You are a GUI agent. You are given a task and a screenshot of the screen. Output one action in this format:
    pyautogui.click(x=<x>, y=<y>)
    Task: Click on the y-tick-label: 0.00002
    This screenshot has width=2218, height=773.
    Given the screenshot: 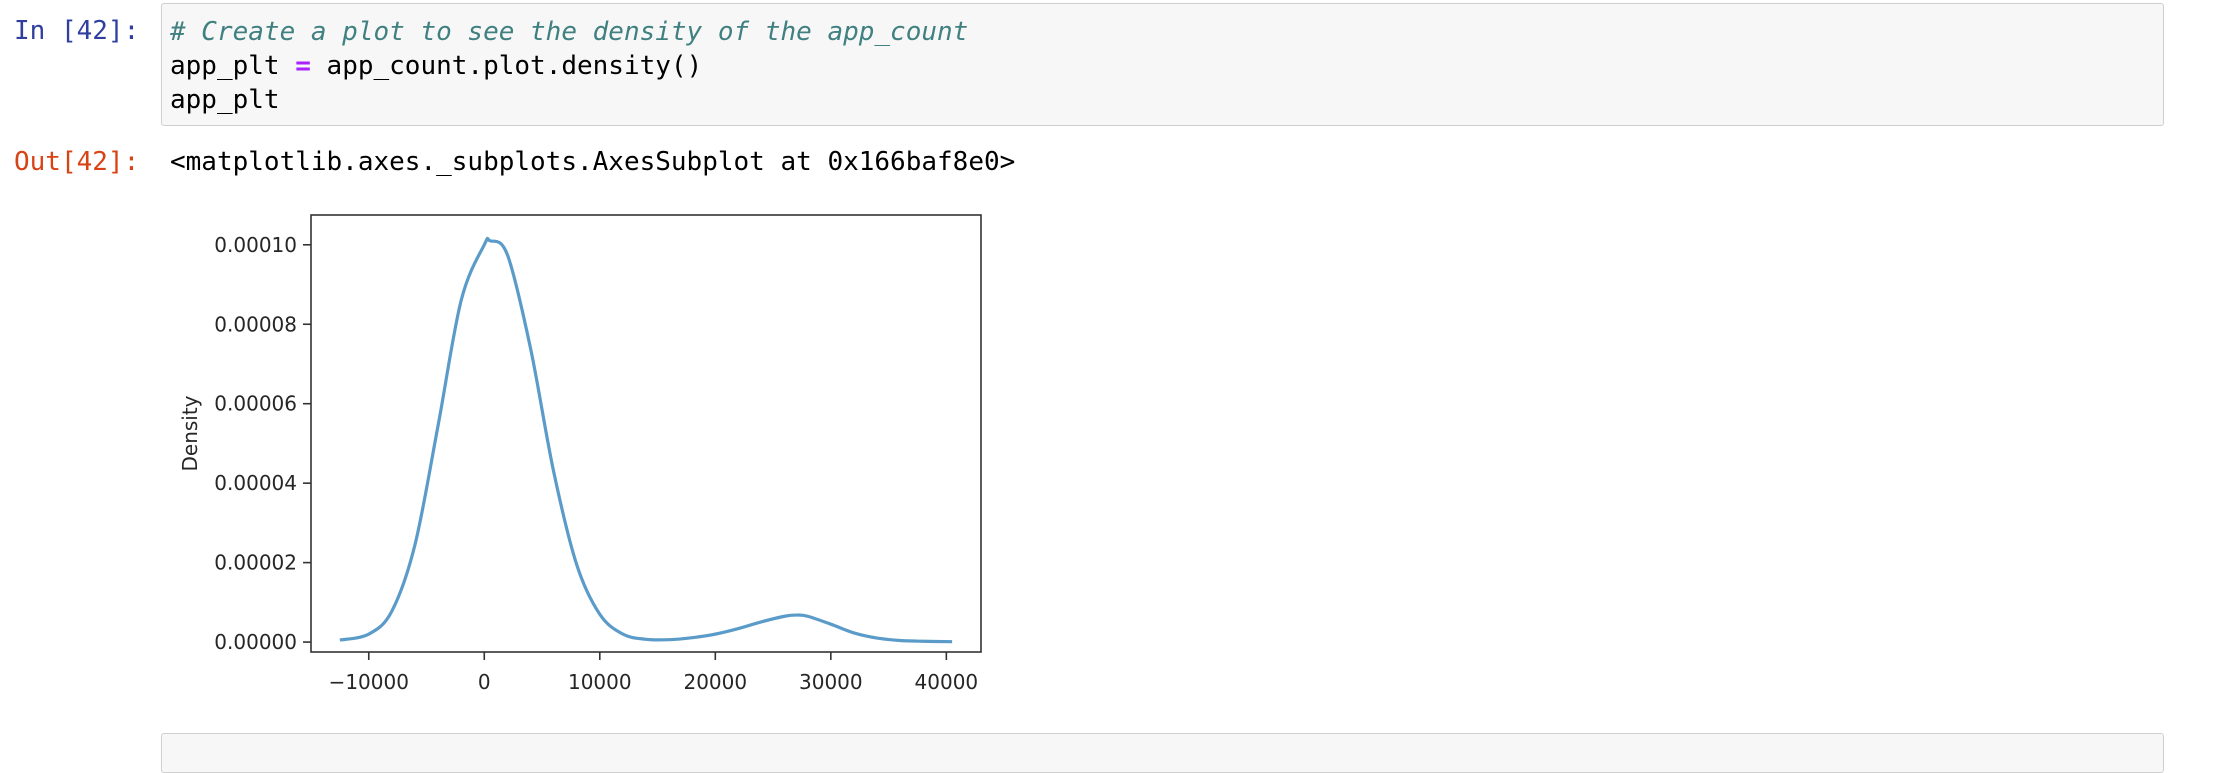 What is the action you would take?
    pyautogui.click(x=255, y=563)
    